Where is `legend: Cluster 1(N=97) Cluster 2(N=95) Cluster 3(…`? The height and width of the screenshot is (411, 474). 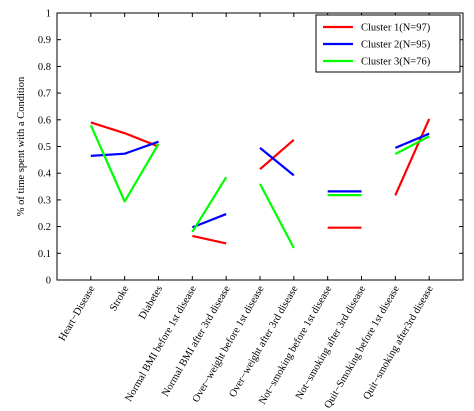 legend: Cluster 1(N=97) Cluster 2(N=95) Cluster 3(… is located at coordinates (388, 43).